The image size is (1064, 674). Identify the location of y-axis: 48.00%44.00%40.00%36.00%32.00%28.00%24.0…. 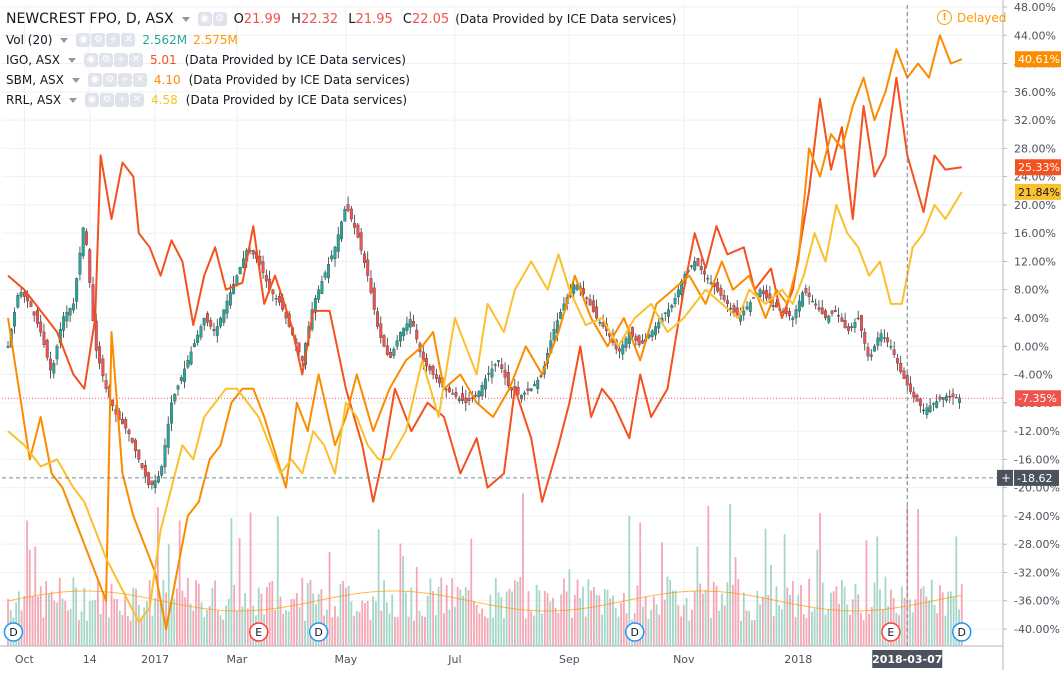
(1029, 335).